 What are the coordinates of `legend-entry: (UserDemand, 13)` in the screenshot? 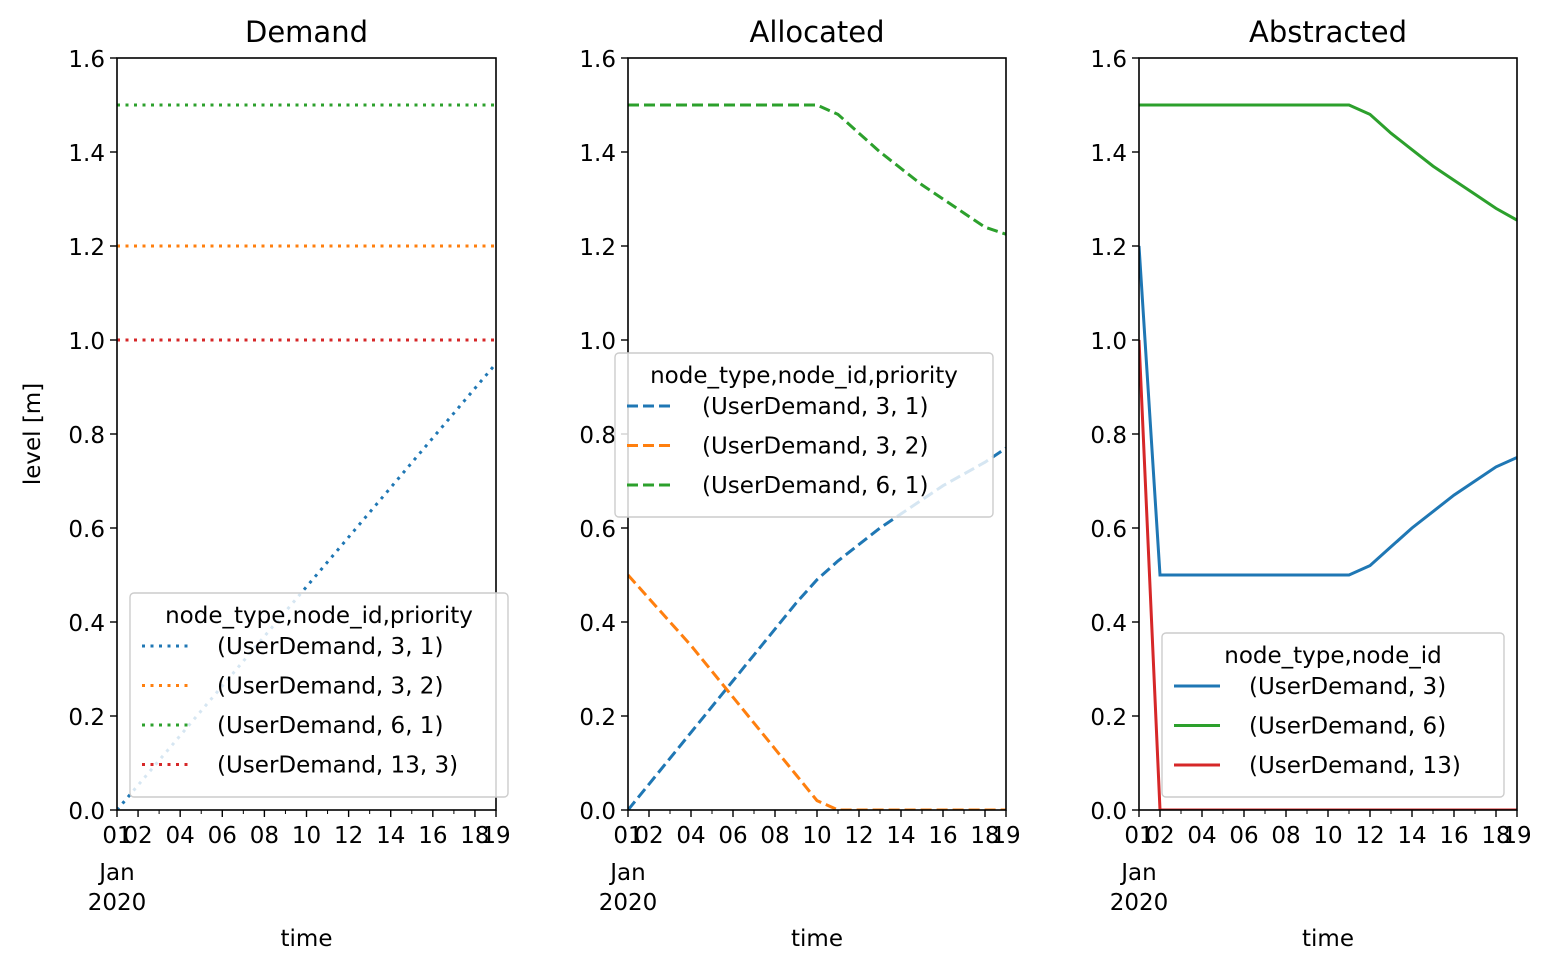 It's located at (1355, 766).